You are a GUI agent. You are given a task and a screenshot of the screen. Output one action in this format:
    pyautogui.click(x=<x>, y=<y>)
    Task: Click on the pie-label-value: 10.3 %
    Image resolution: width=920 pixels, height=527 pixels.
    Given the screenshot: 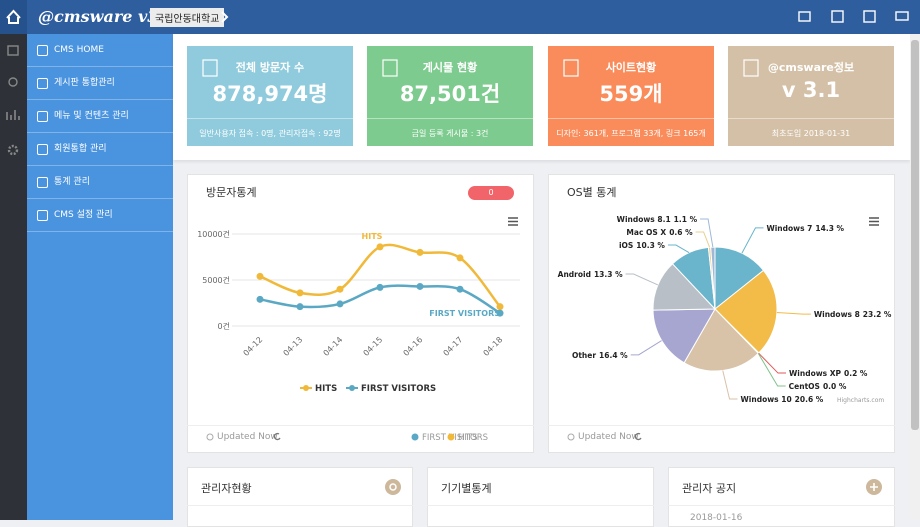 What is the action you would take?
    pyautogui.click(x=650, y=245)
    